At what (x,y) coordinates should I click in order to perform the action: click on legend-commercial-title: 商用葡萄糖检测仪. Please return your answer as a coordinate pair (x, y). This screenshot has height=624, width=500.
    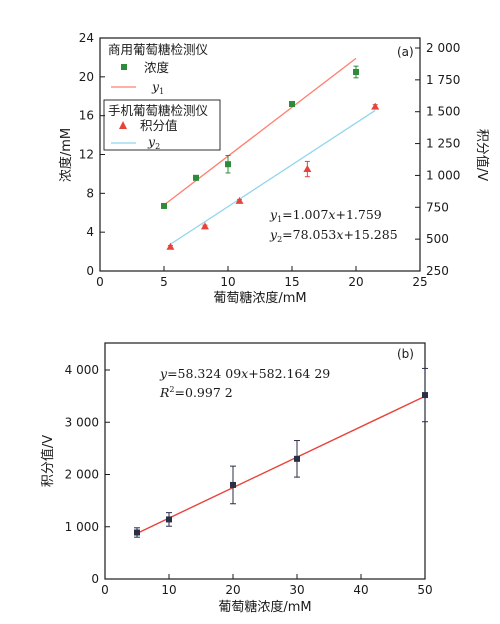
    Looking at the image, I should click on (158, 49).